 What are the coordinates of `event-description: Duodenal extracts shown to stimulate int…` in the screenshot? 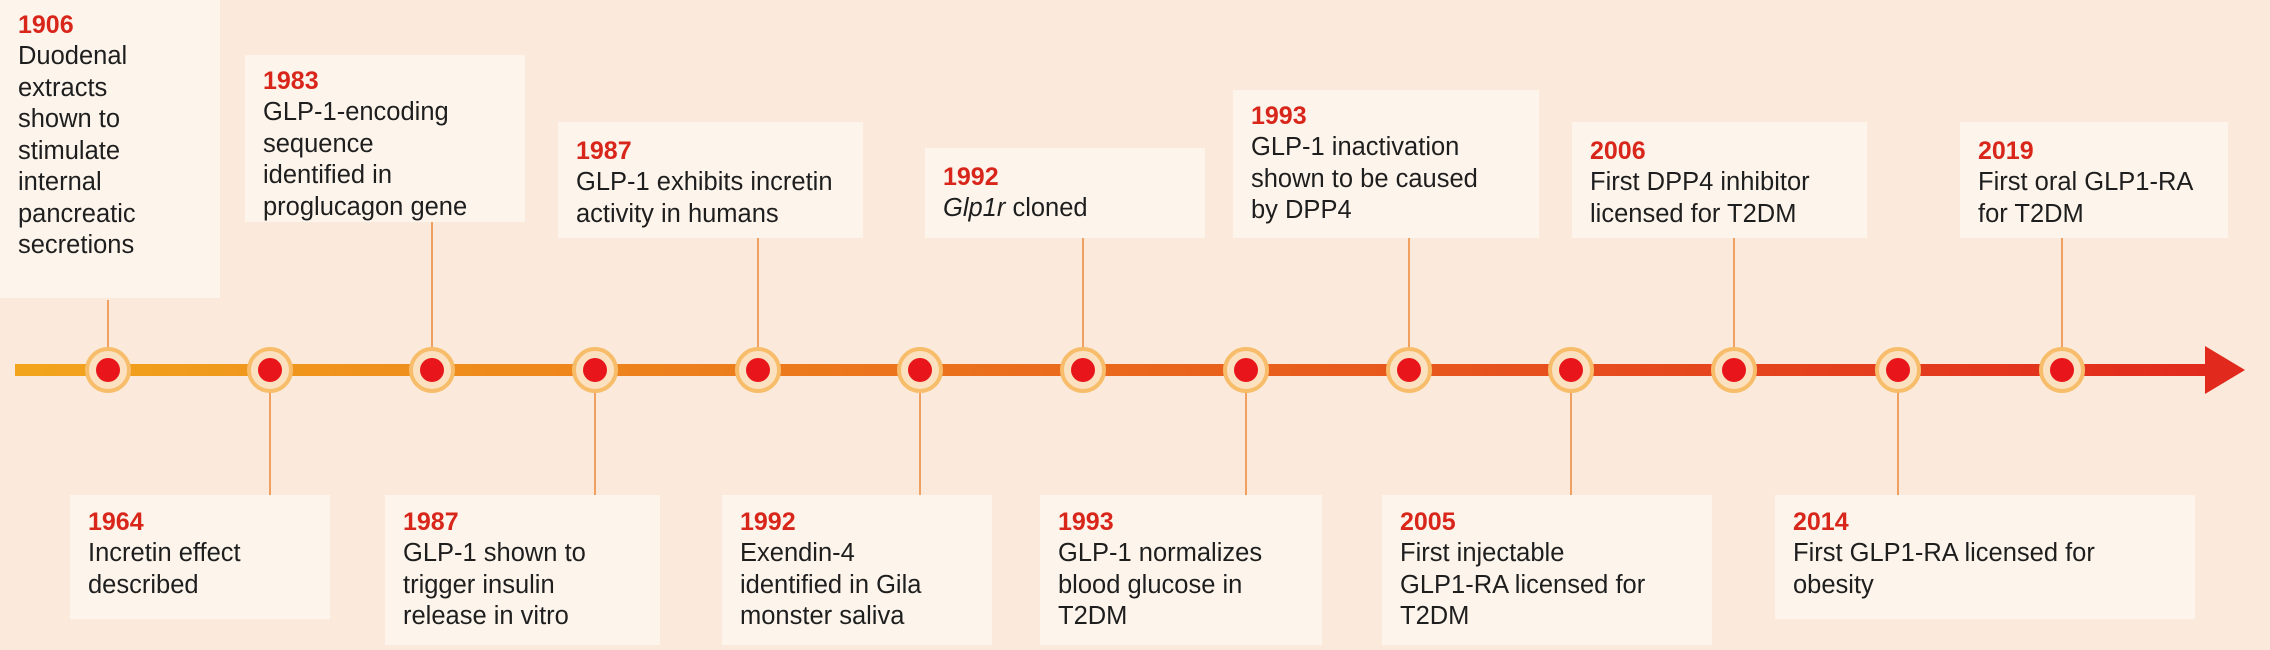 It's located at (110, 151).